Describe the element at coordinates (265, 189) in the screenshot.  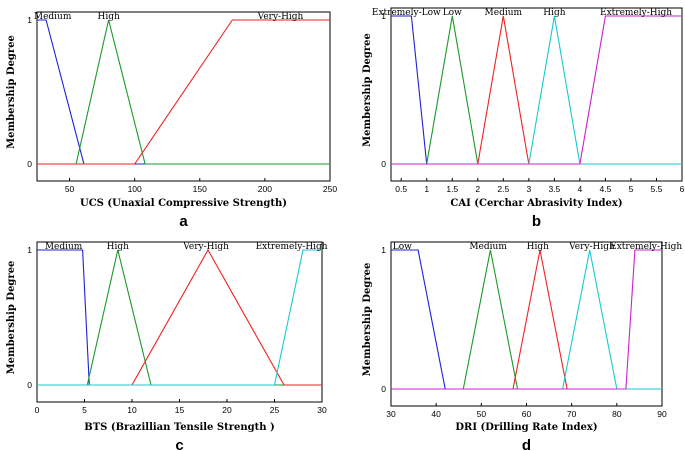
I see `x-tick-label: 200` at that location.